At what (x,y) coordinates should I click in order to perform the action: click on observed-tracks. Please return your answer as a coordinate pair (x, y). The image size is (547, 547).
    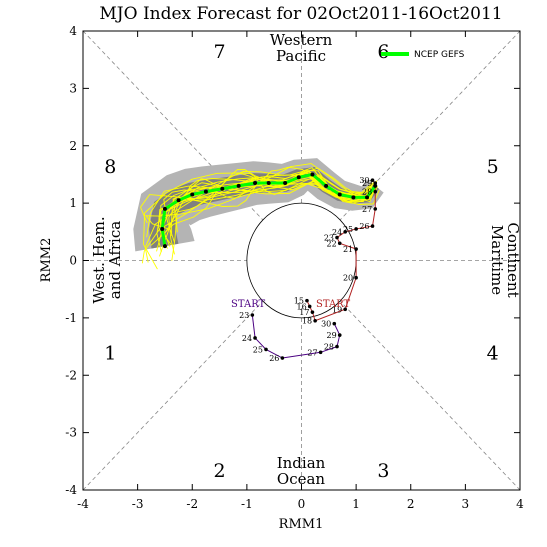
    Looking at the image, I should click on (314, 269).